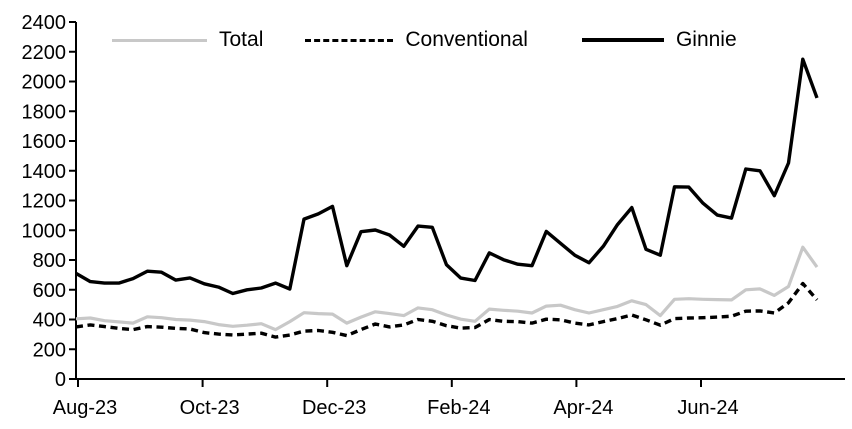  Describe the element at coordinates (210, 408) in the screenshot. I see `x-axis-tick-label: Oct-23` at that location.